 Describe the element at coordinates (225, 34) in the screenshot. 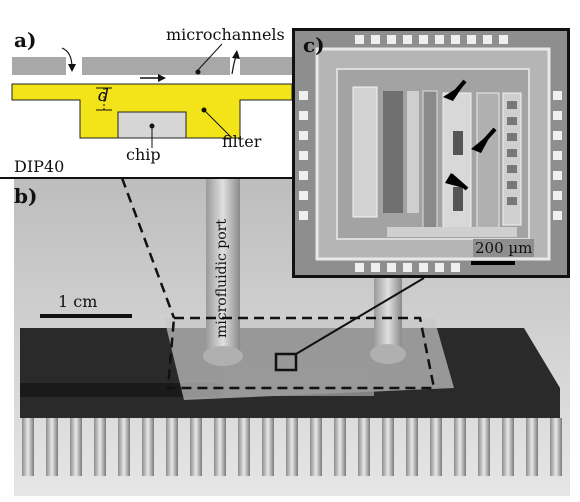

I see `microchannels-label: microchannels` at that location.